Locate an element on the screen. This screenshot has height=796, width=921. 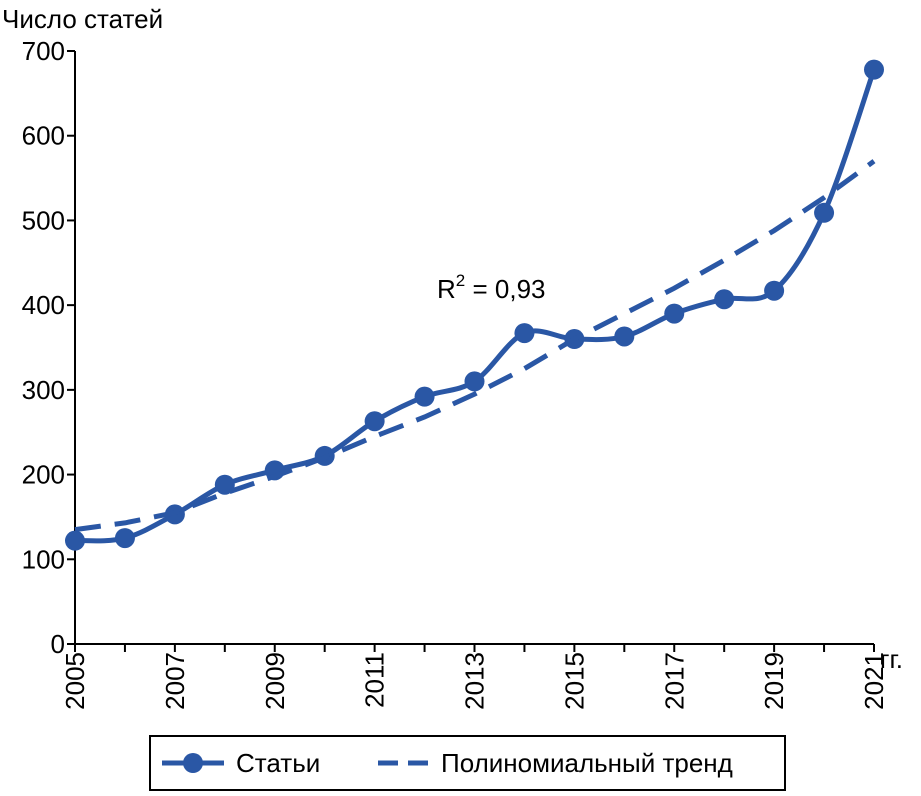
legend-label-articles: Статьи is located at coordinates (278, 763).